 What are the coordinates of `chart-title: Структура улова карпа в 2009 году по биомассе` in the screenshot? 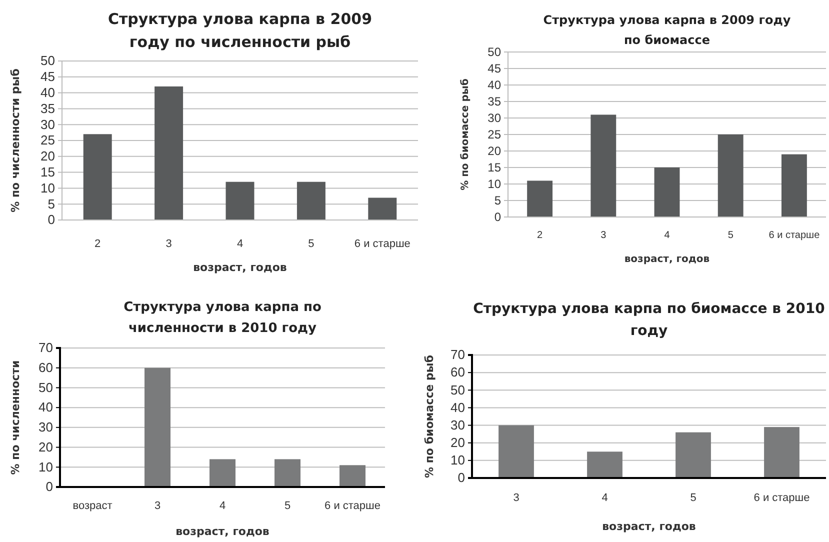 It's located at (667, 30).